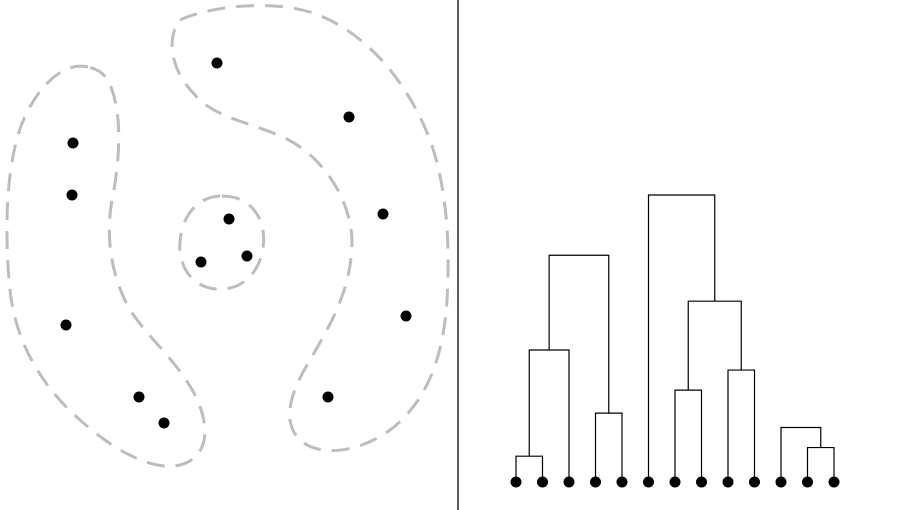  Describe the element at coordinates (222, 242) in the screenshot. I see `center-cluster-outline` at that location.